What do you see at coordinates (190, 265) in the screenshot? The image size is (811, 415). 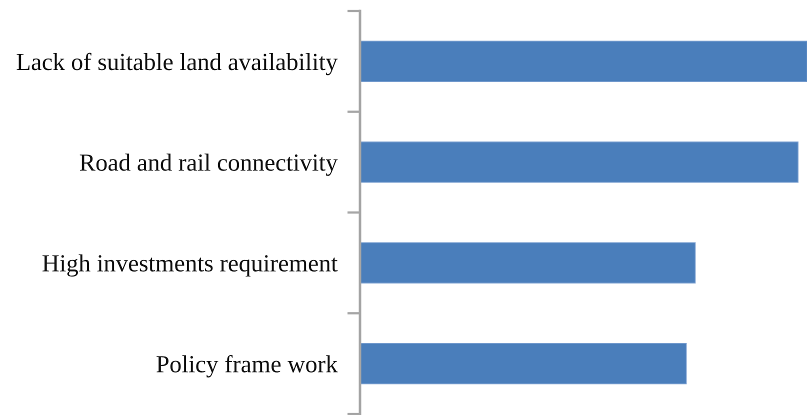 I see `y-tick-label: High investments requirement` at bounding box center [190, 265].